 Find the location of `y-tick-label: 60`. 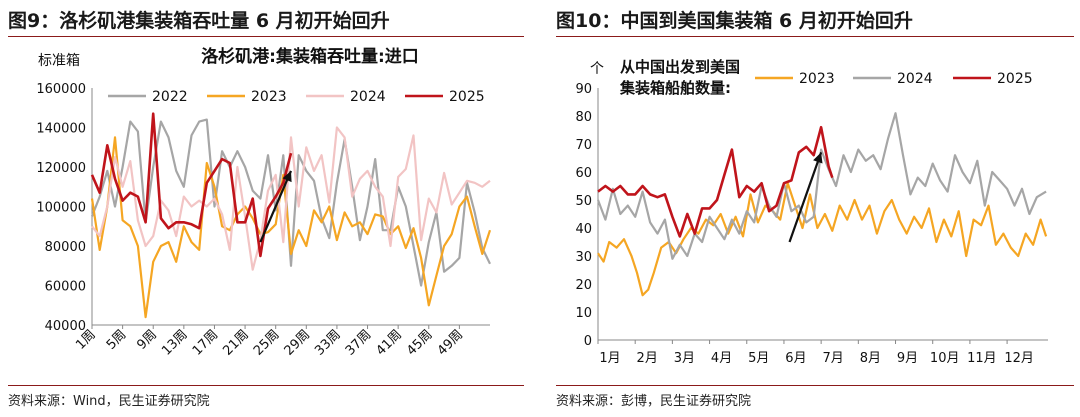

y-tick-label: 60 is located at coordinates (583, 173).